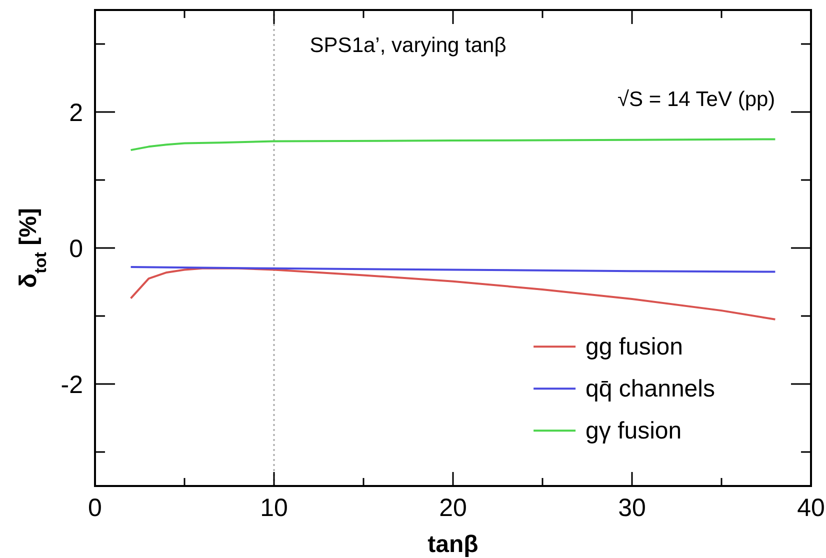  What do you see at coordinates (650, 389) in the screenshot?
I see `legend-label: qq̄ channels` at bounding box center [650, 389].